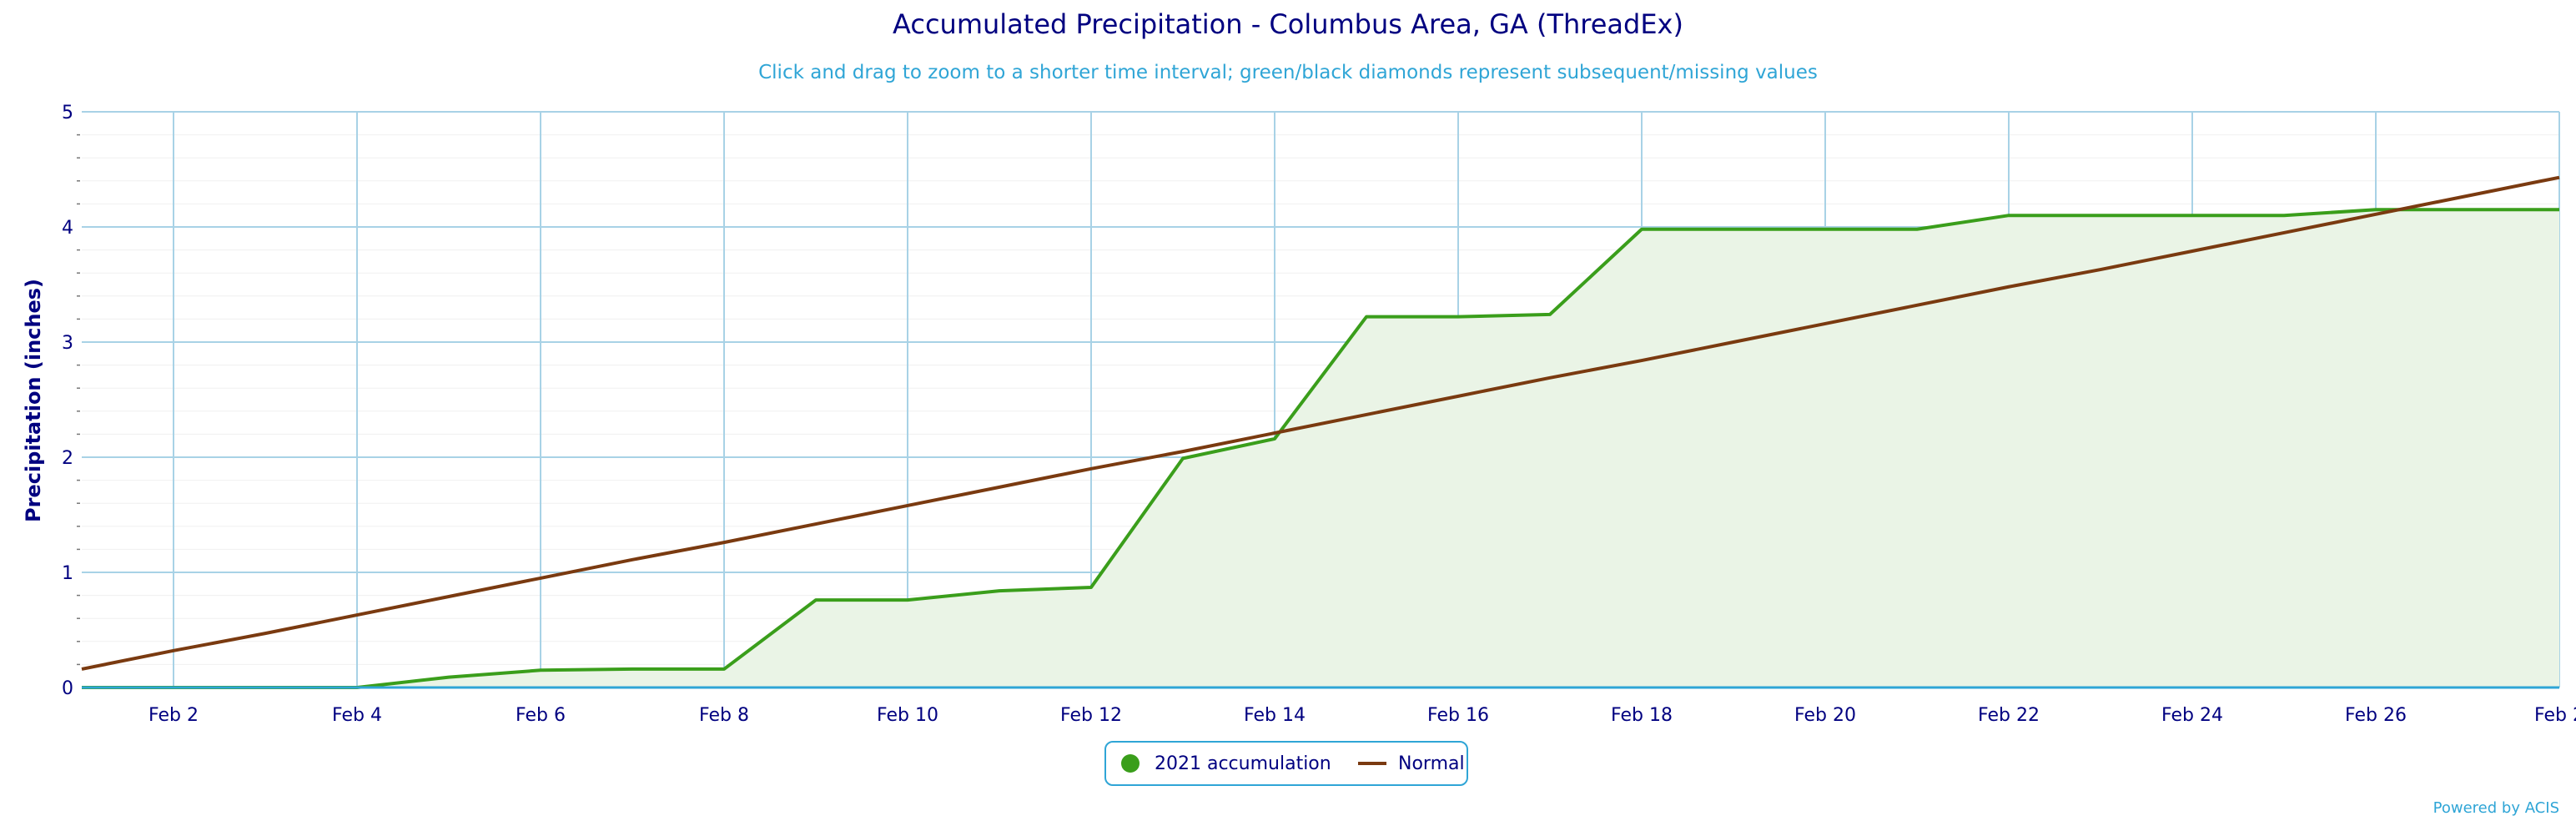 This screenshot has height=821, width=2576. I want to click on x-tick-label: Feb 8, so click(724, 716).